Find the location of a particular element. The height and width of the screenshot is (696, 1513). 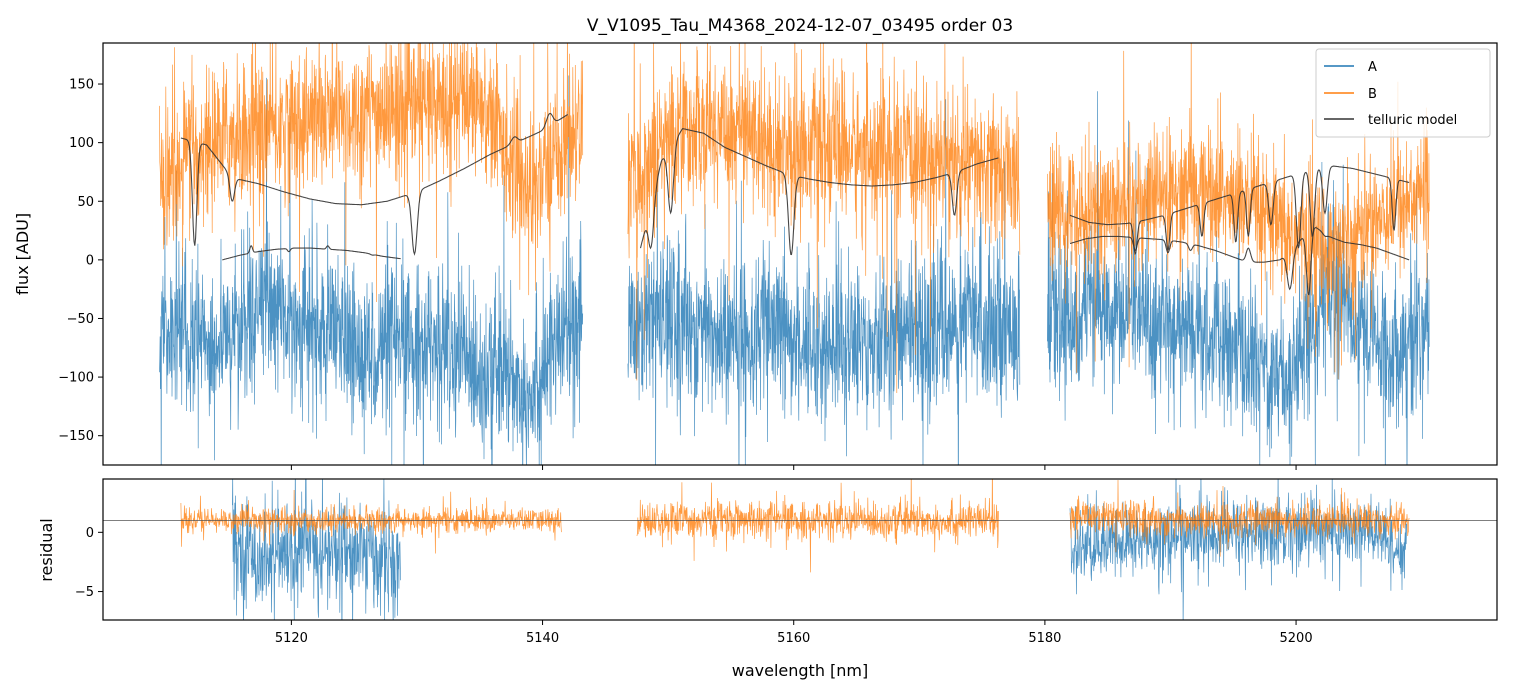

y-tick-label: −100 is located at coordinates (76, 378).